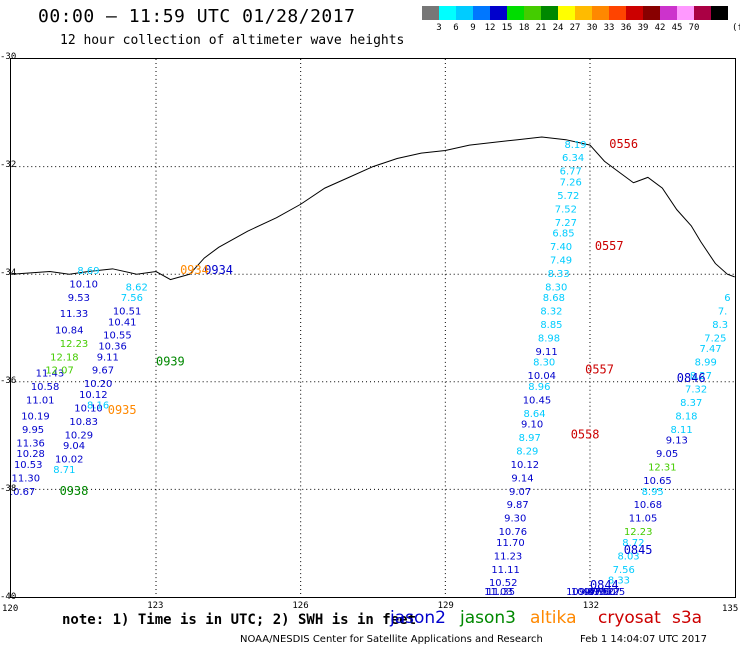  I want to click on legend-altika: altika, so click(553, 618).